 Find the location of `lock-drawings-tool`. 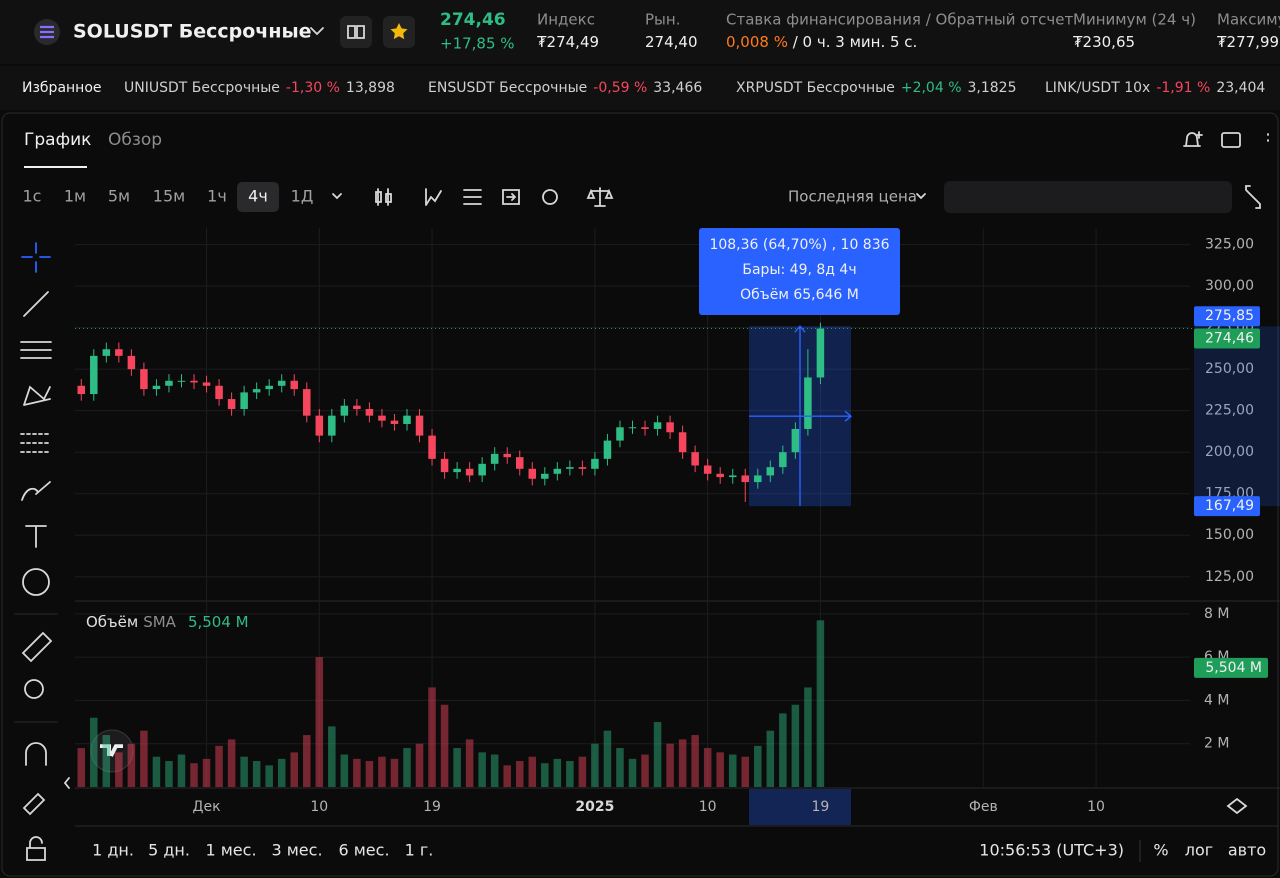

lock-drawings-tool is located at coordinates (34, 804).